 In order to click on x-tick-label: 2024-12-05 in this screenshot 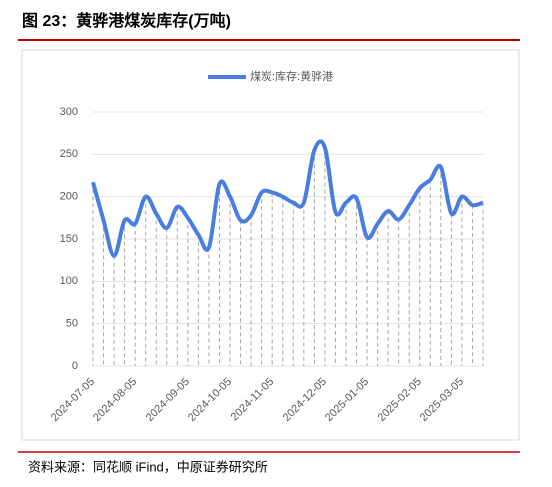, I will do `click(305, 400)`.